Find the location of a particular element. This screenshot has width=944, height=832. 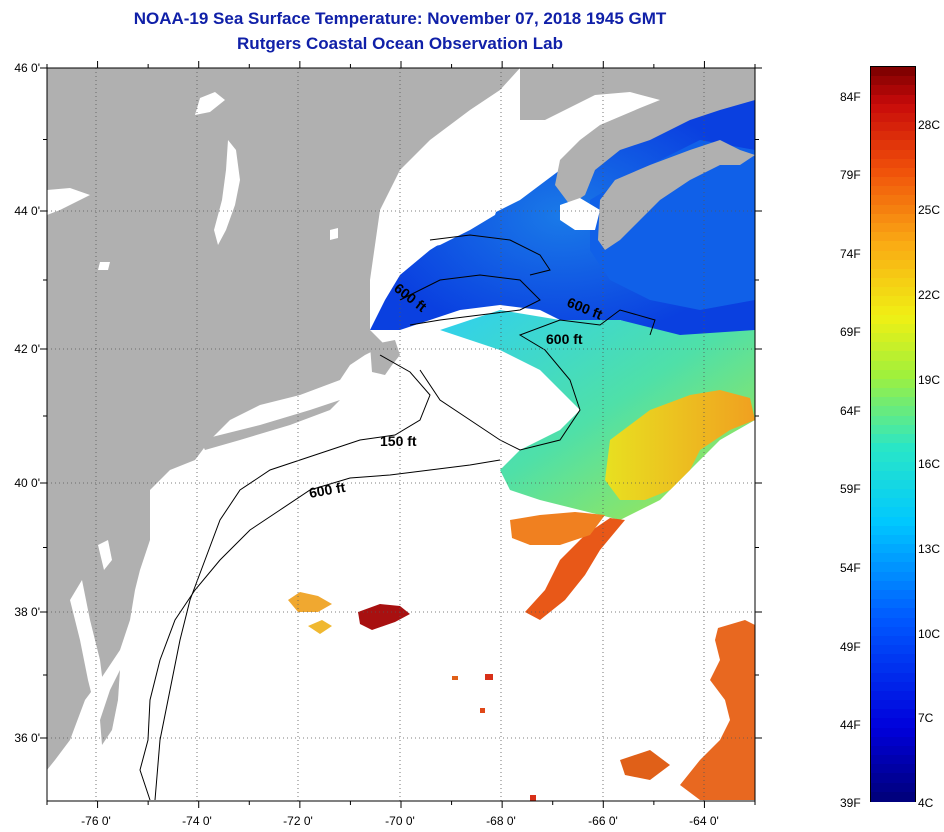

cb-label-28c: 28C is located at coordinates (929, 125).